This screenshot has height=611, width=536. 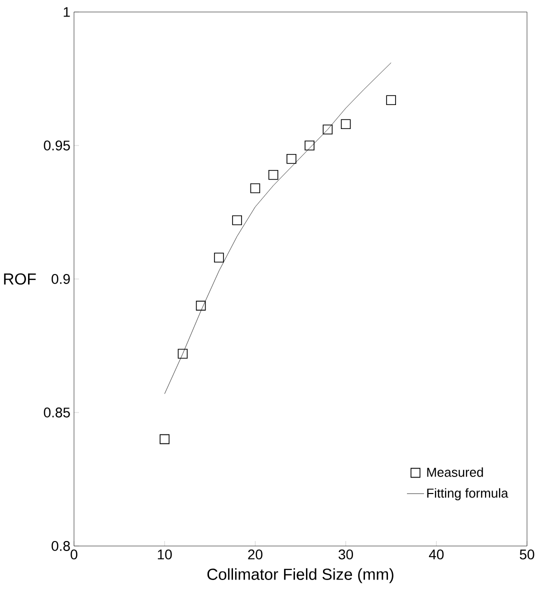 I want to click on x-tick-label: 50, so click(x=527, y=555).